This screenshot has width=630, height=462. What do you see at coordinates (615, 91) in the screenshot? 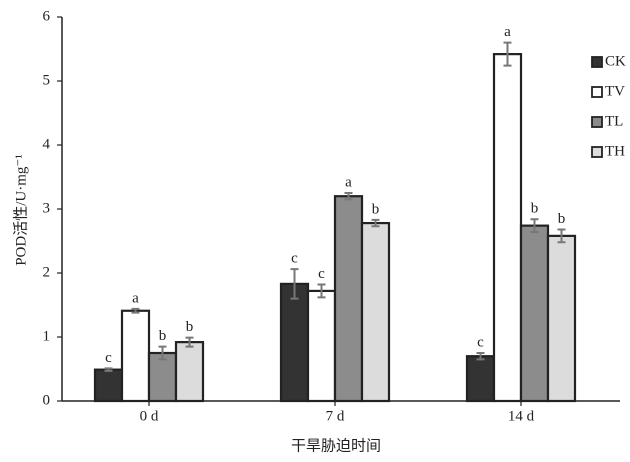
I see `legend-label: TV` at bounding box center [615, 91].